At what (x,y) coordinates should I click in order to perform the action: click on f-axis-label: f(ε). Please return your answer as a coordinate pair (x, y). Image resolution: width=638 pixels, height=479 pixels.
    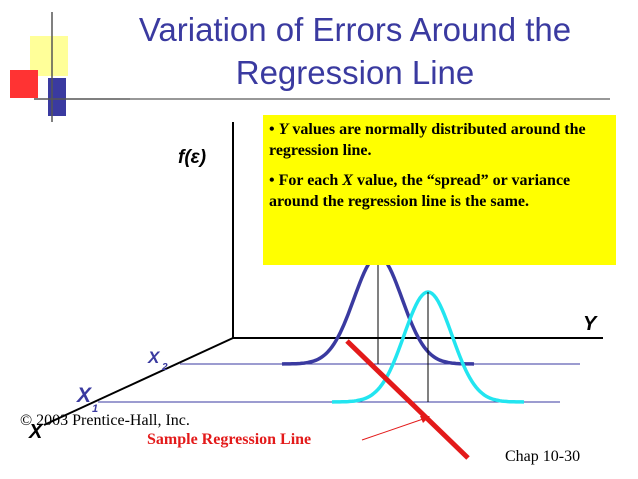
    Looking at the image, I should click on (192, 157).